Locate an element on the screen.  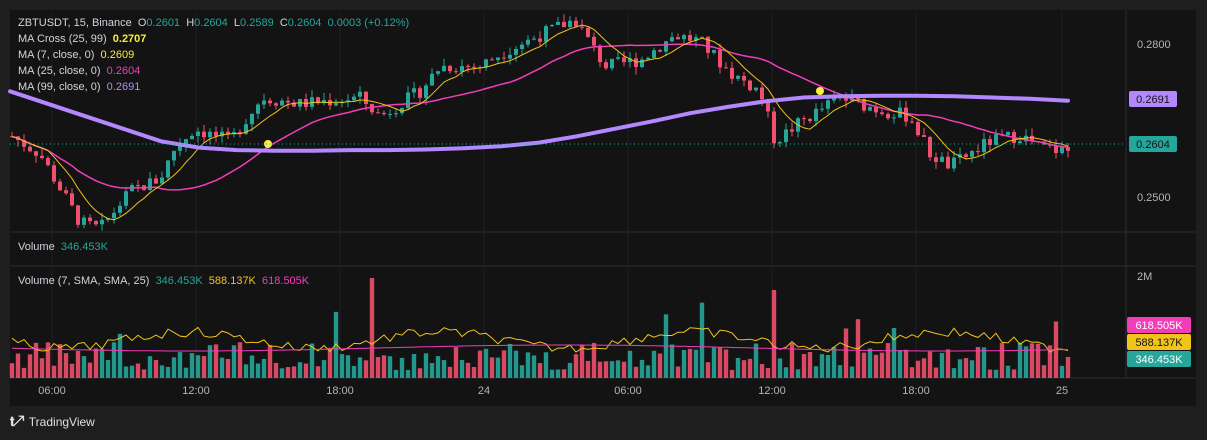
symbol-label: ZBTUSDT, 15, Binance is located at coordinates (75, 23).